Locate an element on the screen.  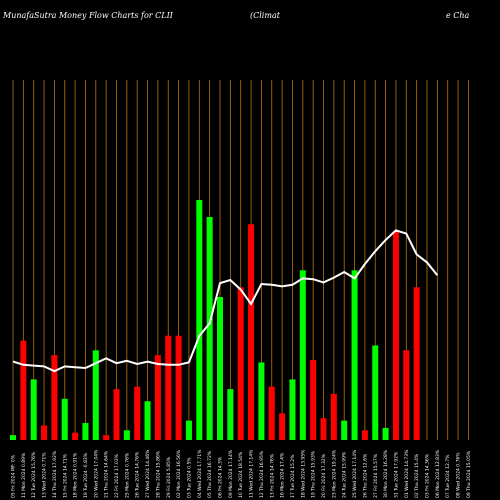
x-tick-label: 21 Thu 2024 14.64% is located at coordinates (107, 474).